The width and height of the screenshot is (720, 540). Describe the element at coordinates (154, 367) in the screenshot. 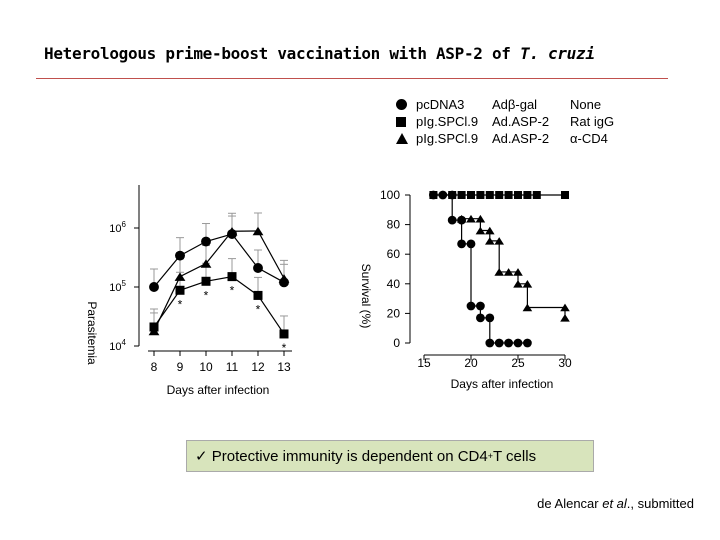

I see `x-tick-label: 8` at that location.